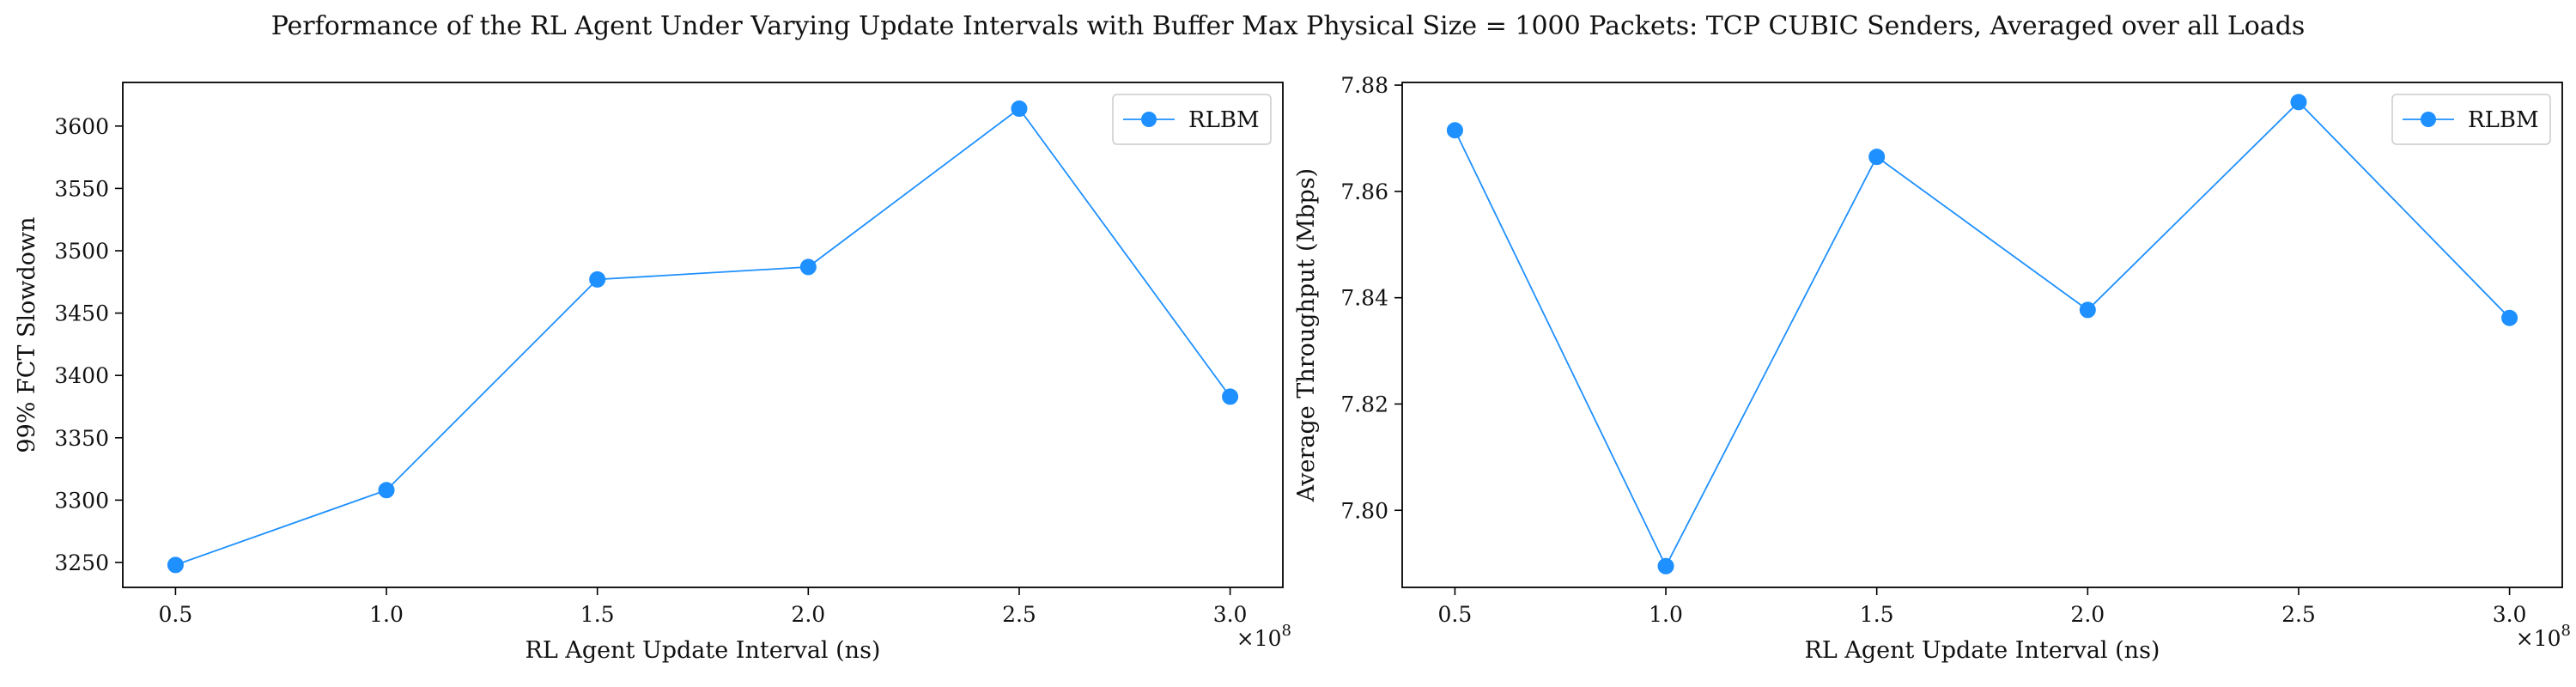  What do you see at coordinates (1306, 335) in the screenshot?
I see `y-axis-label: Average Throughput (Mbps)` at bounding box center [1306, 335].